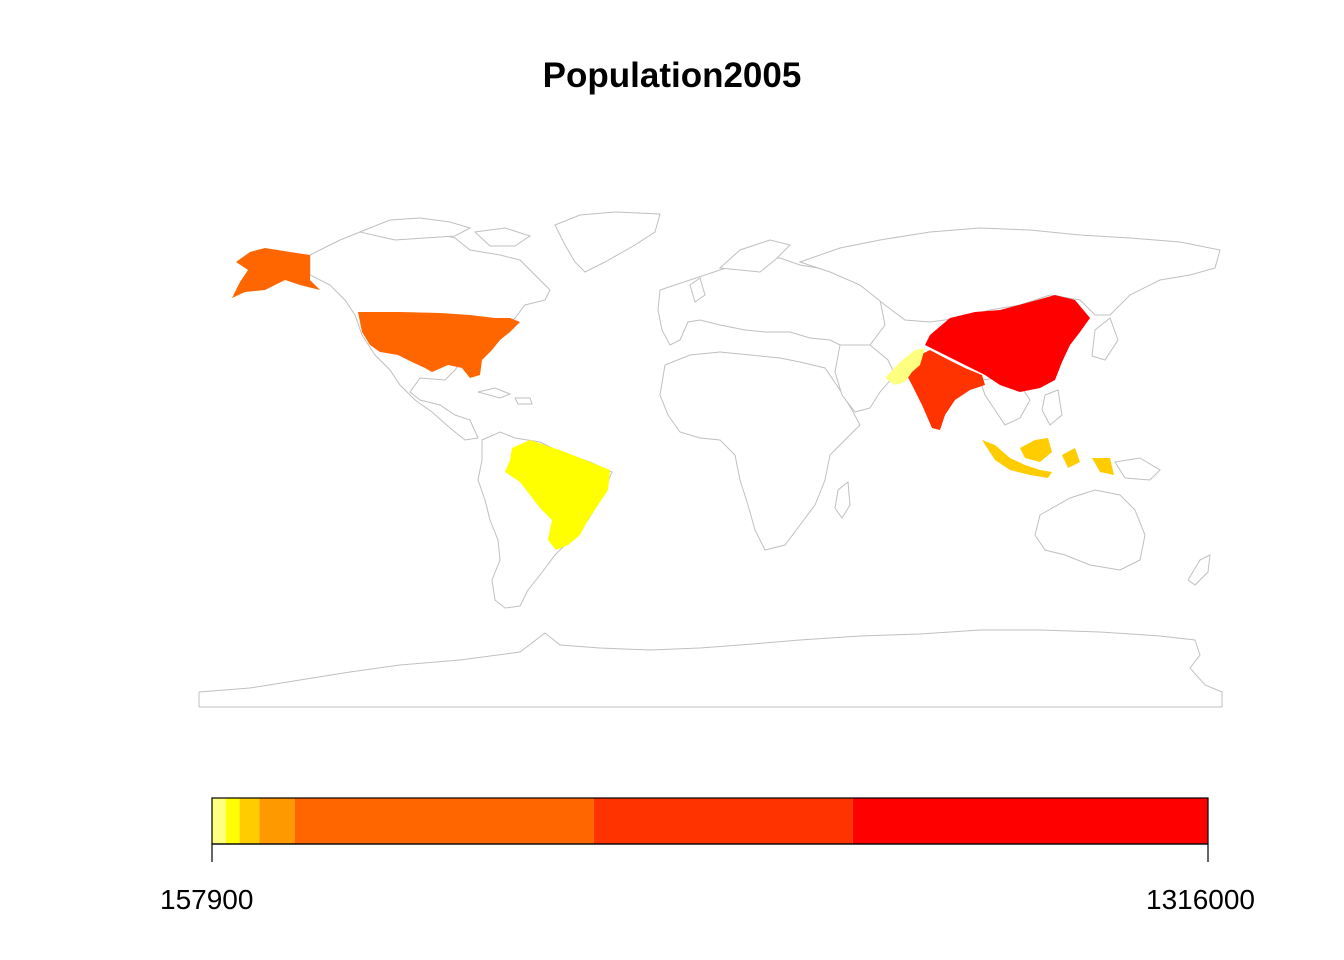  What do you see at coordinates (1090, 530) in the screenshot?
I see `australia-land` at bounding box center [1090, 530].